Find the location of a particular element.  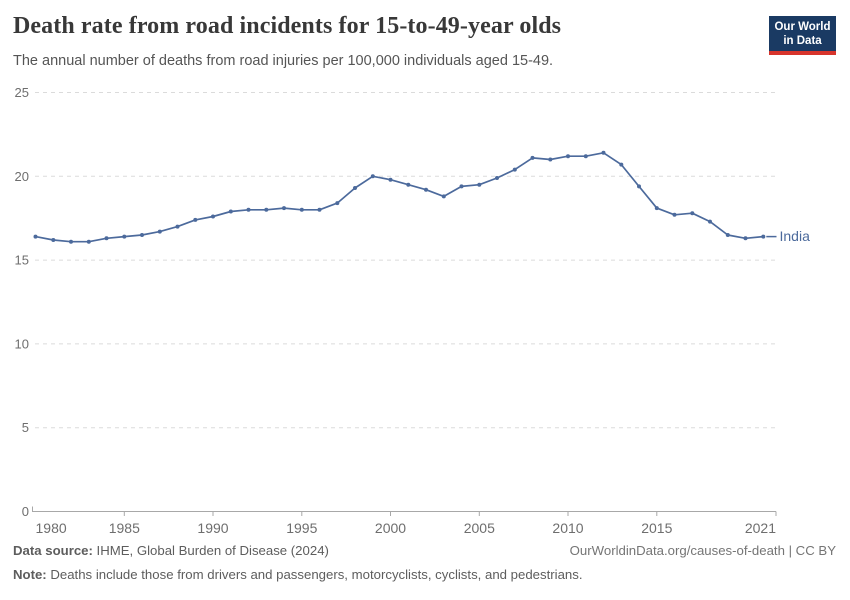

x-axis-tick-label: 2015 is located at coordinates (656, 528).